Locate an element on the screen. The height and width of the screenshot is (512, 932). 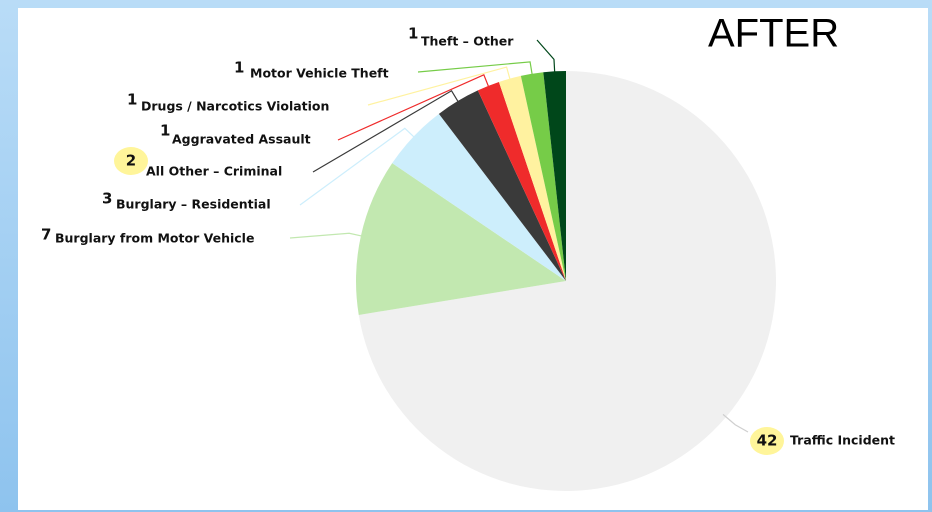
category-label: Traffic Incident is located at coordinates (842, 440).